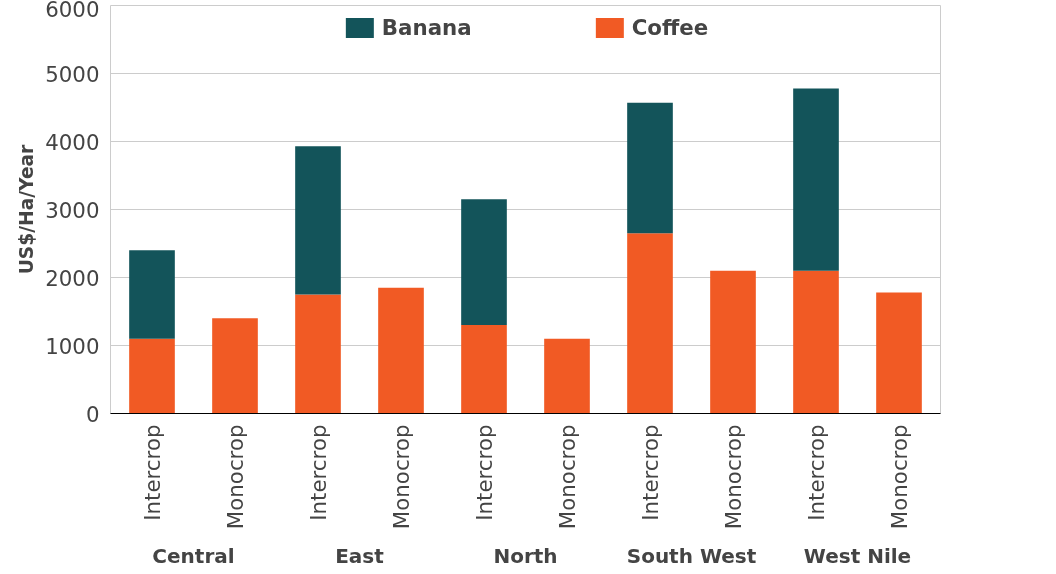 The width and height of the screenshot is (1056, 574). I want to click on y-tick-label: 1000, so click(72, 346).